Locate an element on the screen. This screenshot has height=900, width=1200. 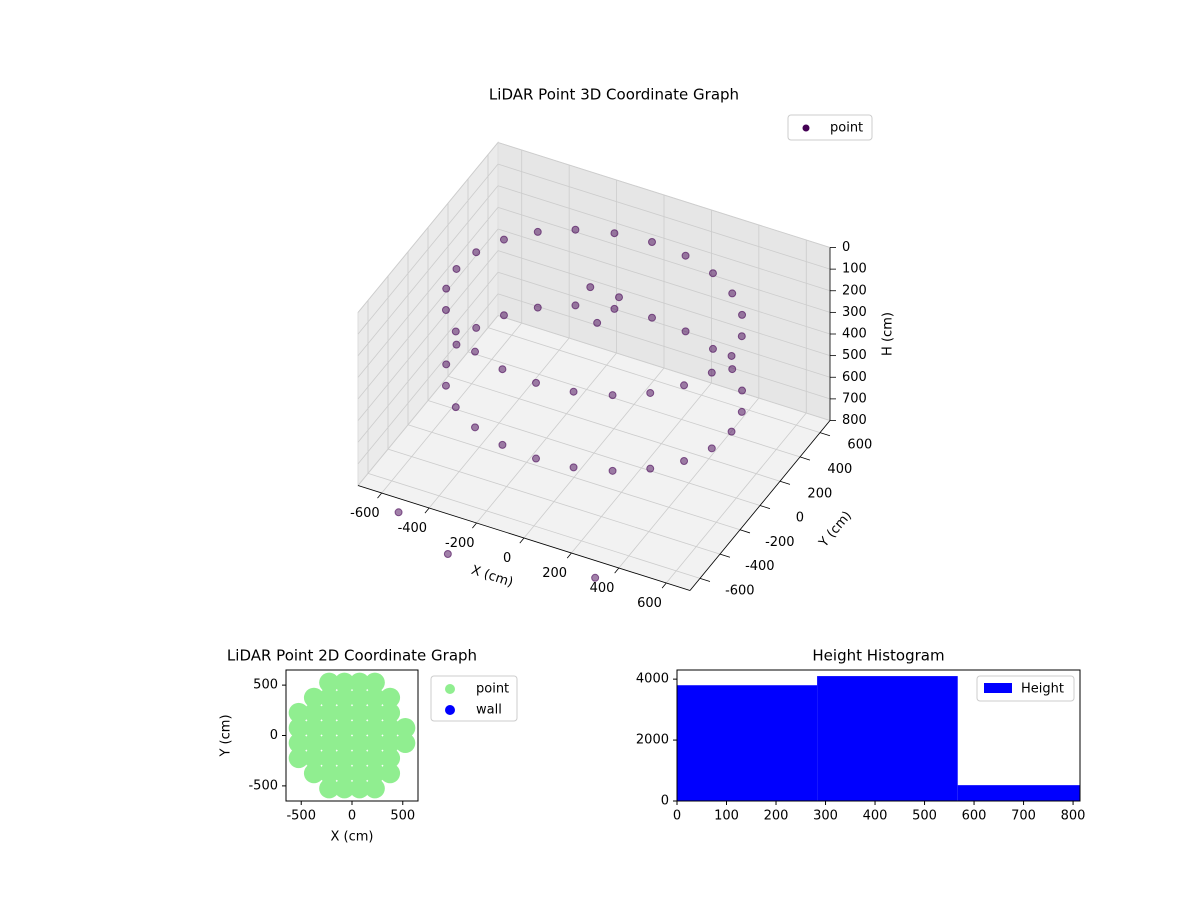
chart-title: LiDAR Point 3D Coordinate Graph is located at coordinates (614, 95).